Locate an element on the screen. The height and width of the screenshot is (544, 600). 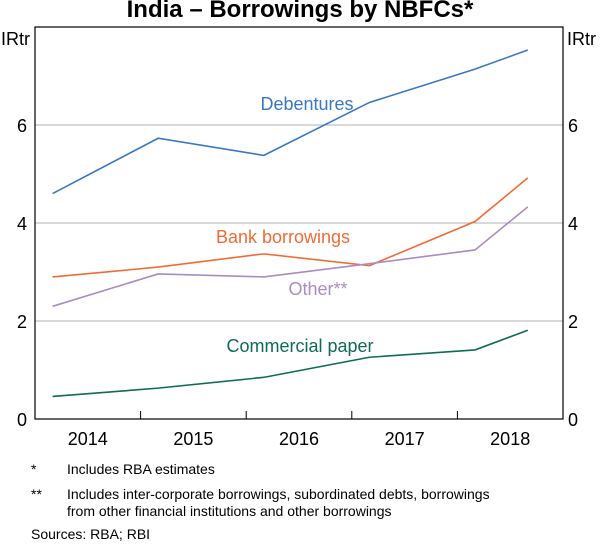
series-label: Bank borrowings is located at coordinates (283, 237).